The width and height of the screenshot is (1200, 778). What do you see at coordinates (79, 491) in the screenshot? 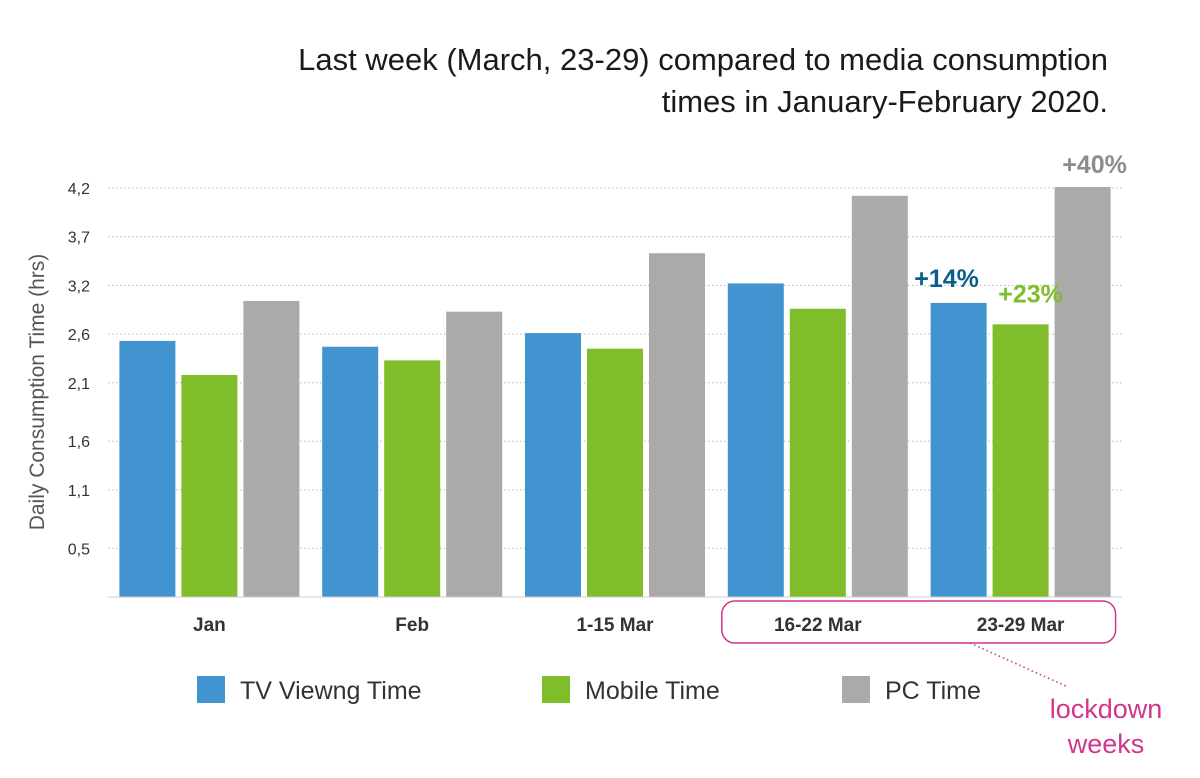
I see `y-tick-label: 1,1` at bounding box center [79, 491].